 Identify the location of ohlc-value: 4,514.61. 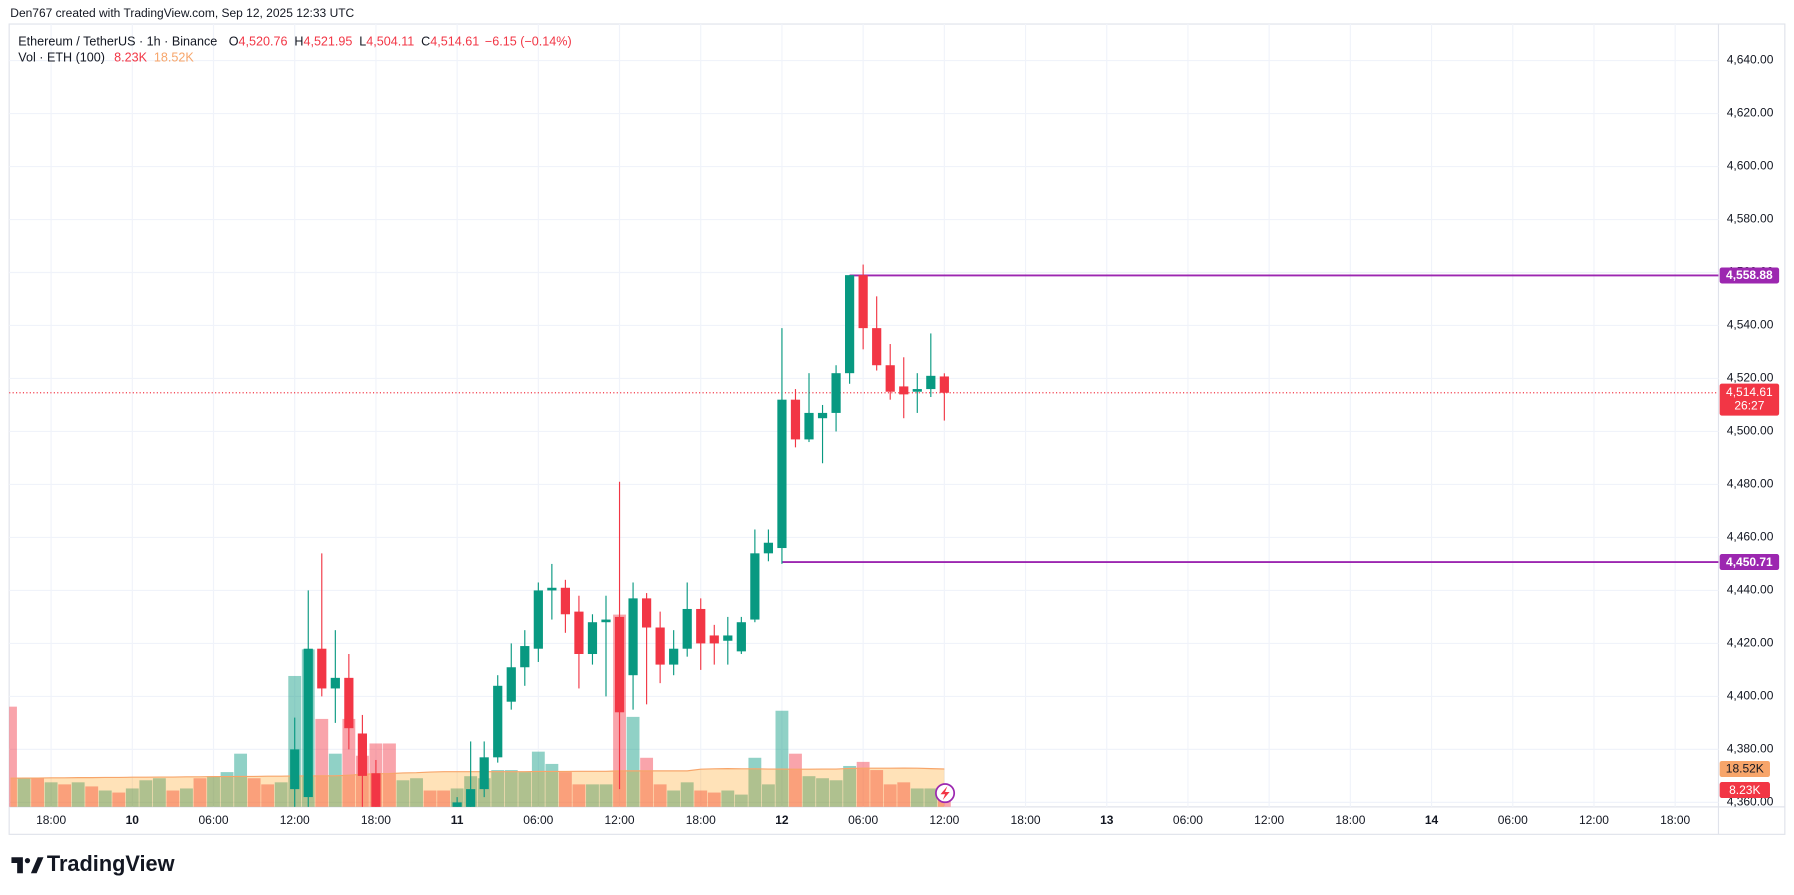
(454, 42).